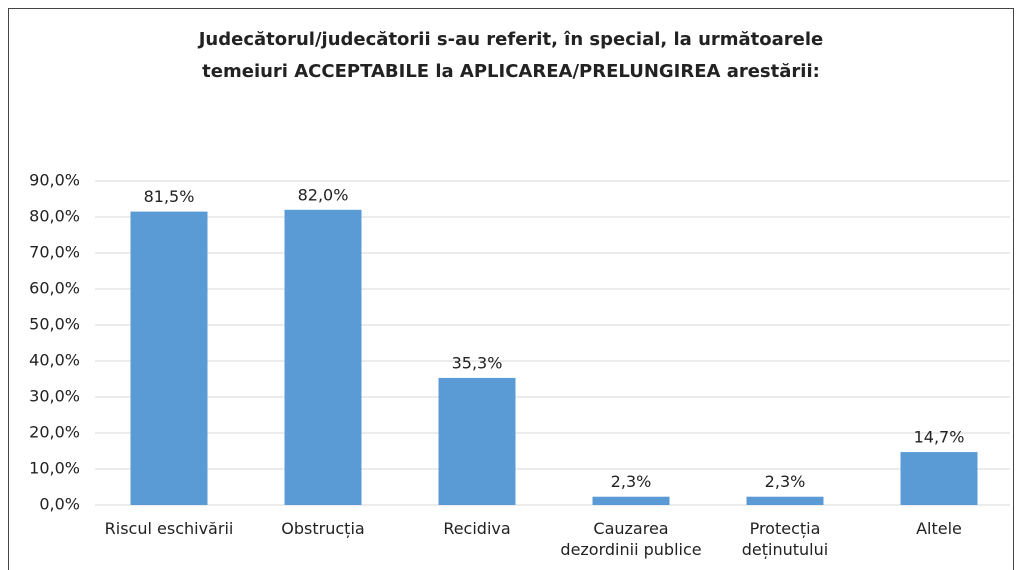  I want to click on y-tick-label: 10,0%, so click(54, 468).